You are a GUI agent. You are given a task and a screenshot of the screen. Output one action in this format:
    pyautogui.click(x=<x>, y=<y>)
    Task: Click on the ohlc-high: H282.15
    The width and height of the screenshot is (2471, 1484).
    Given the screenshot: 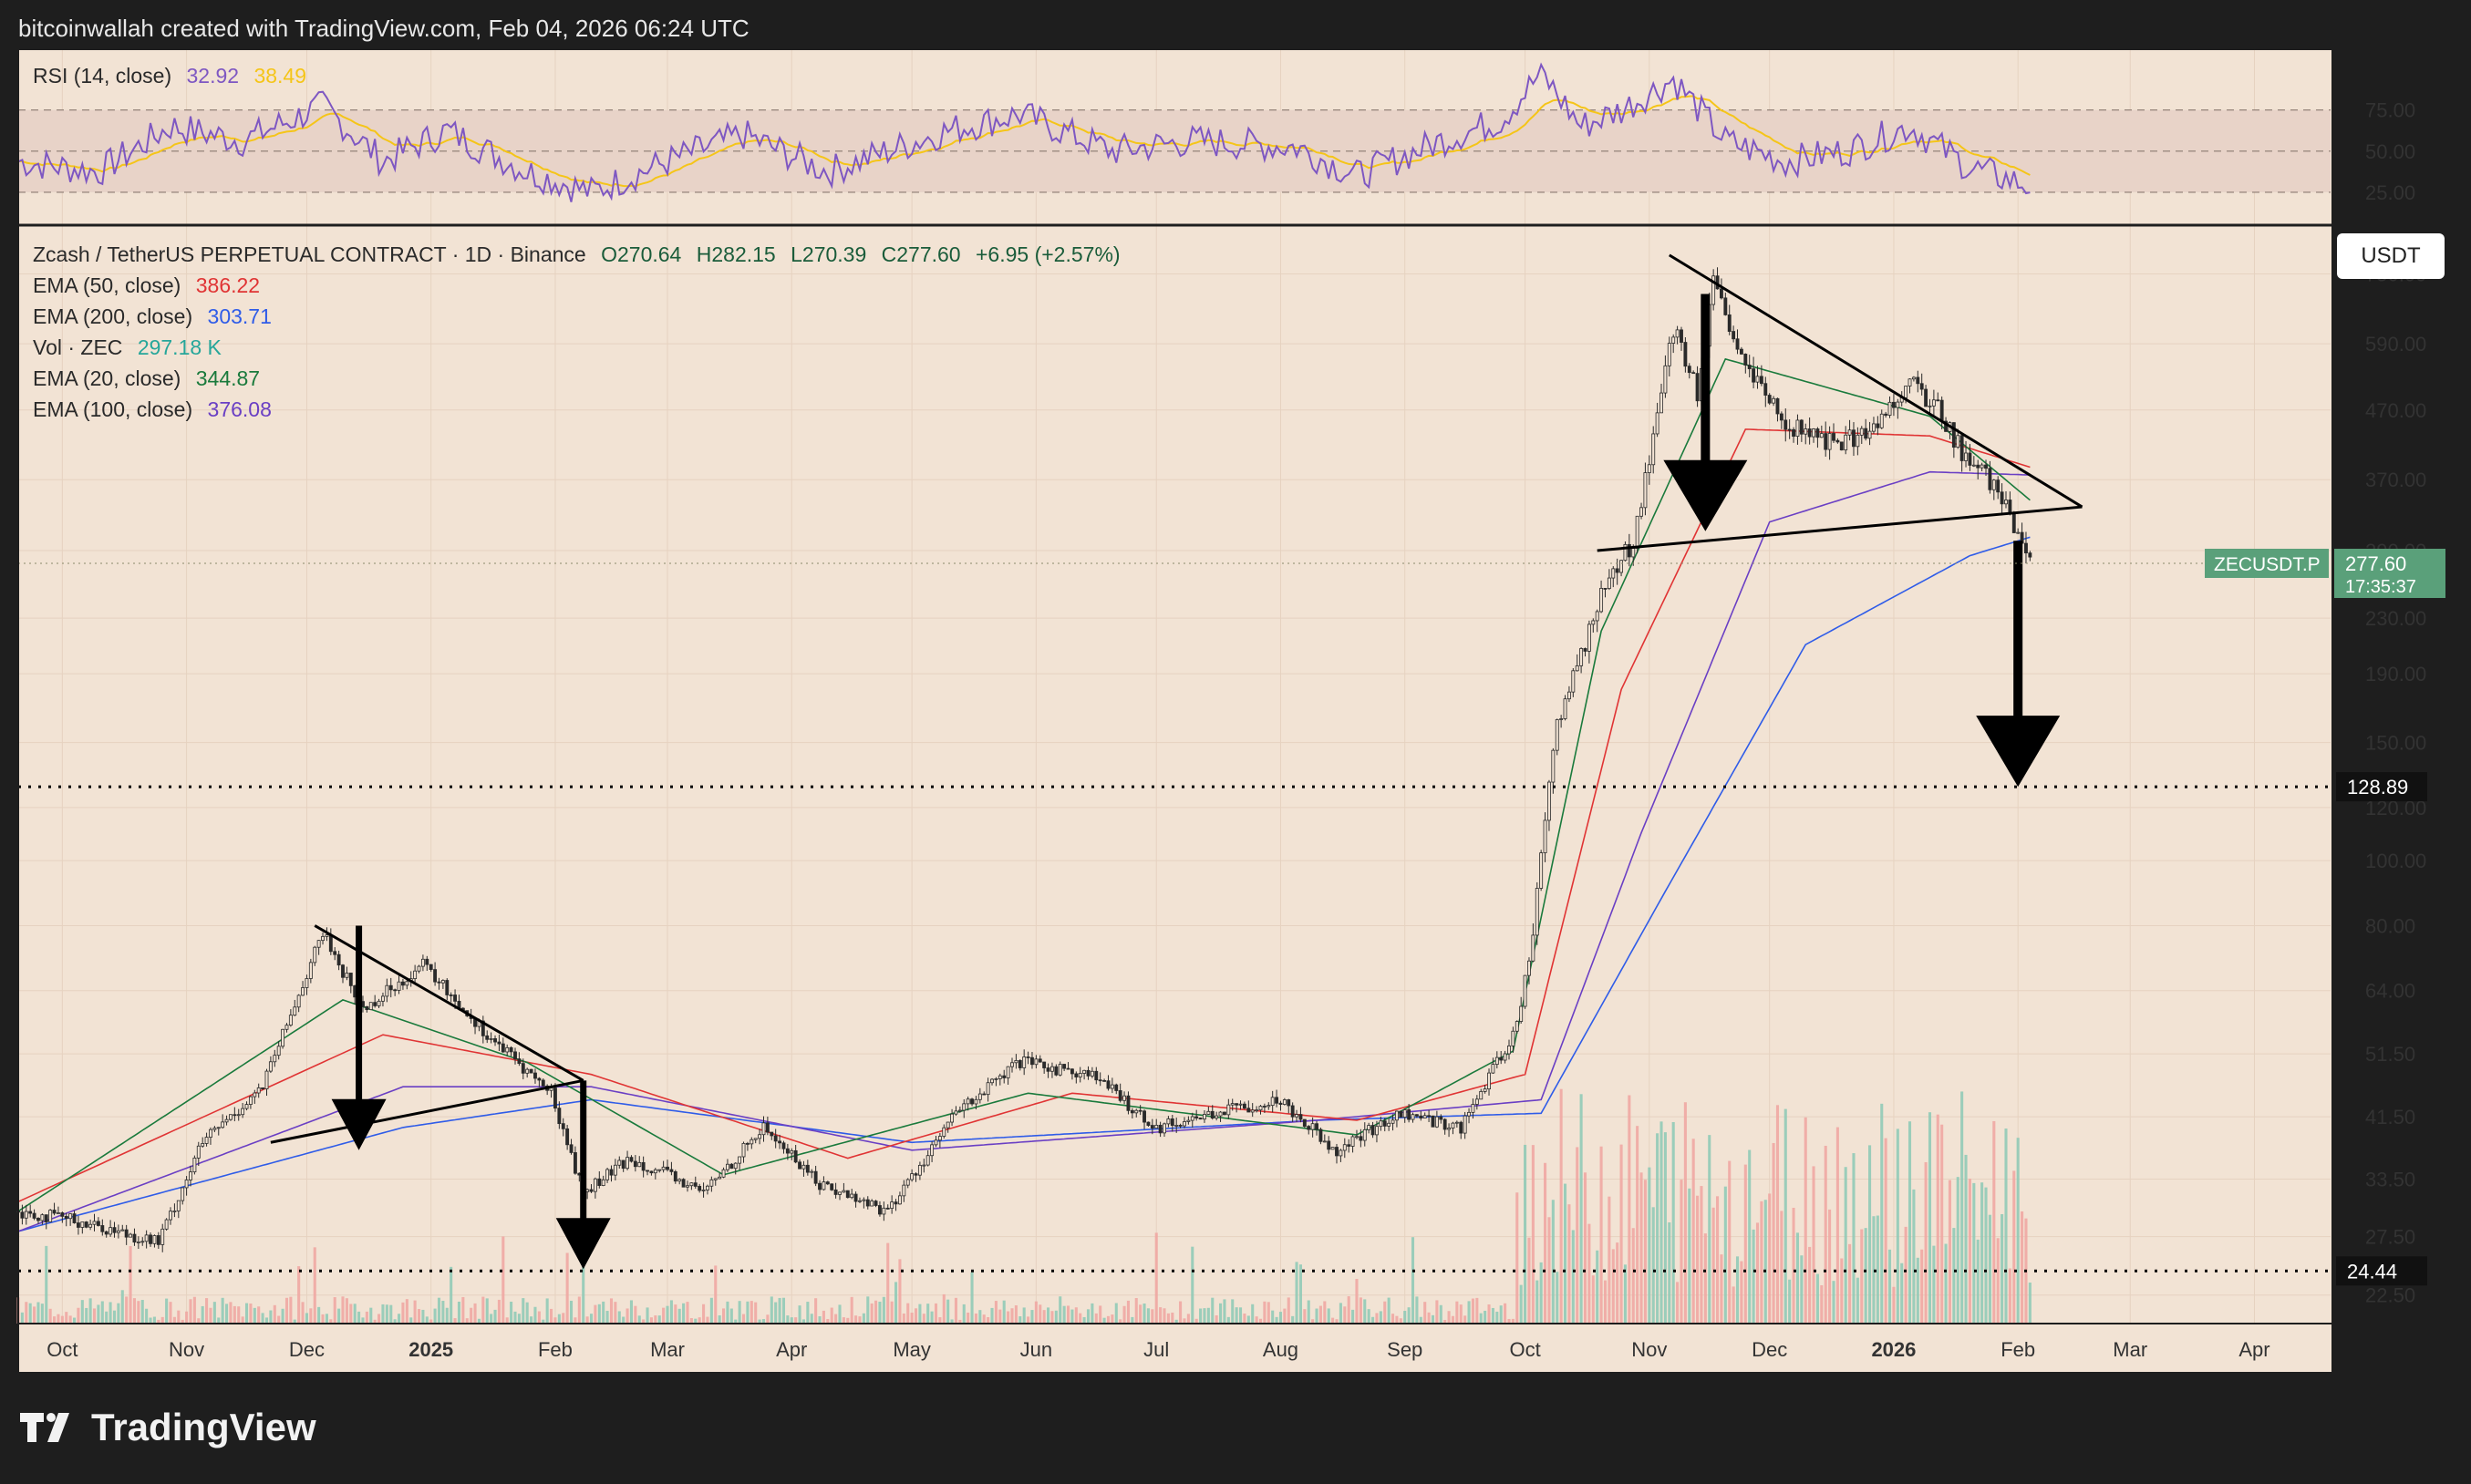 What is the action you would take?
    pyautogui.click(x=736, y=254)
    